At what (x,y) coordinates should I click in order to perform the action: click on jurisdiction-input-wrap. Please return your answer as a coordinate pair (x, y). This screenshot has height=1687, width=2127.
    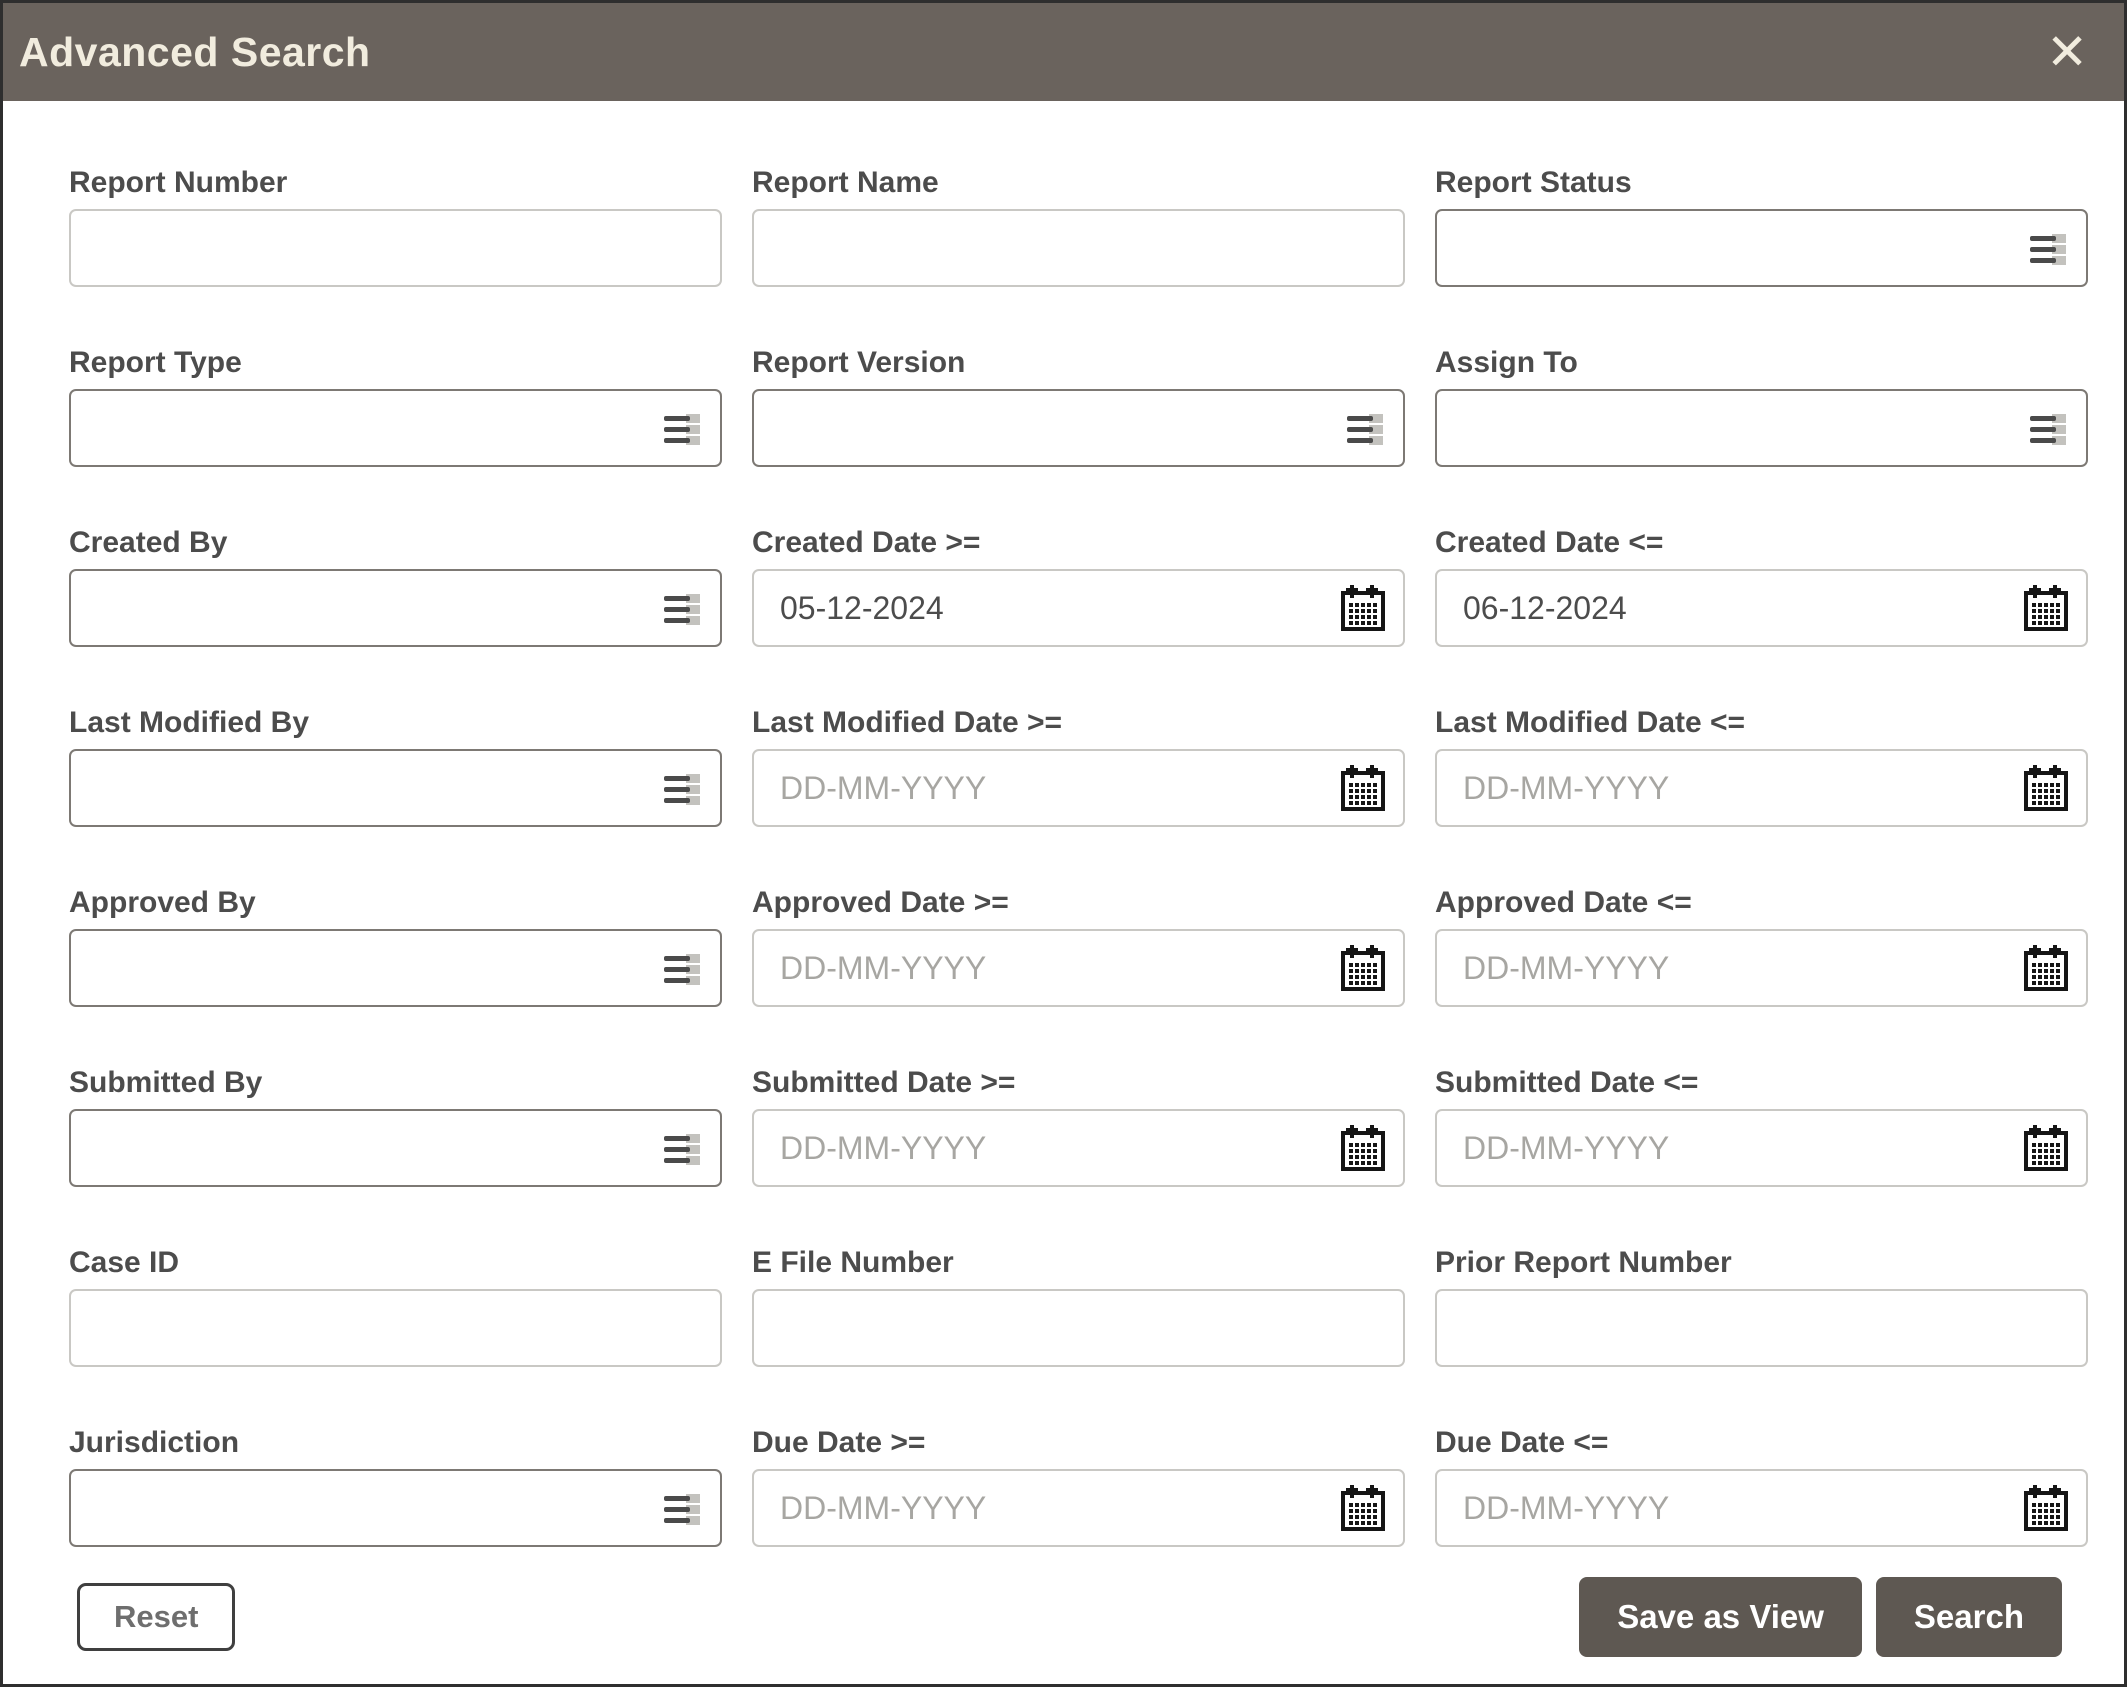
    Looking at the image, I should click on (395, 1508).